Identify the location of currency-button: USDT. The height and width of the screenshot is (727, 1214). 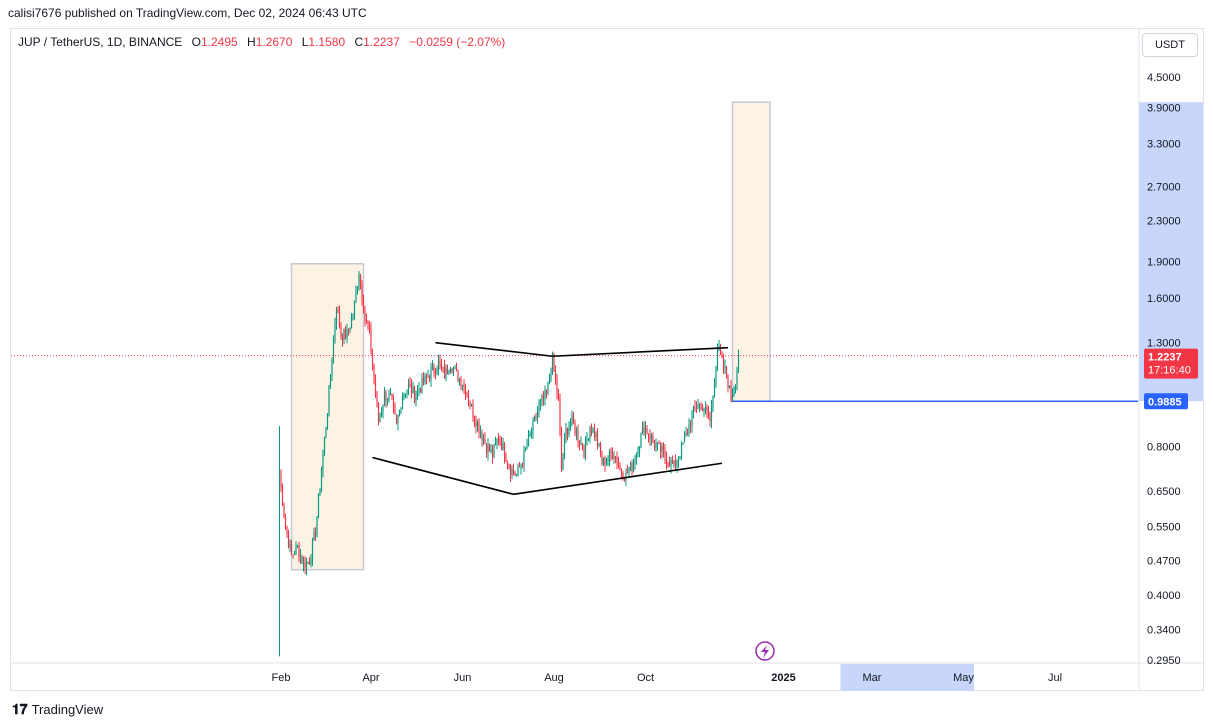
(1170, 45).